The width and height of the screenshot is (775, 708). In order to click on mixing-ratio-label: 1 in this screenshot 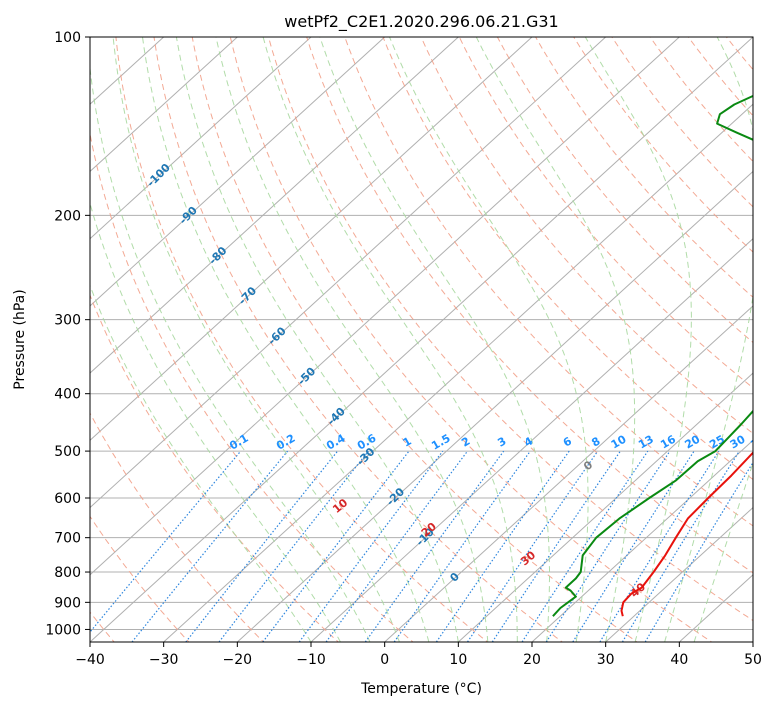, I will do `click(407, 442)`.